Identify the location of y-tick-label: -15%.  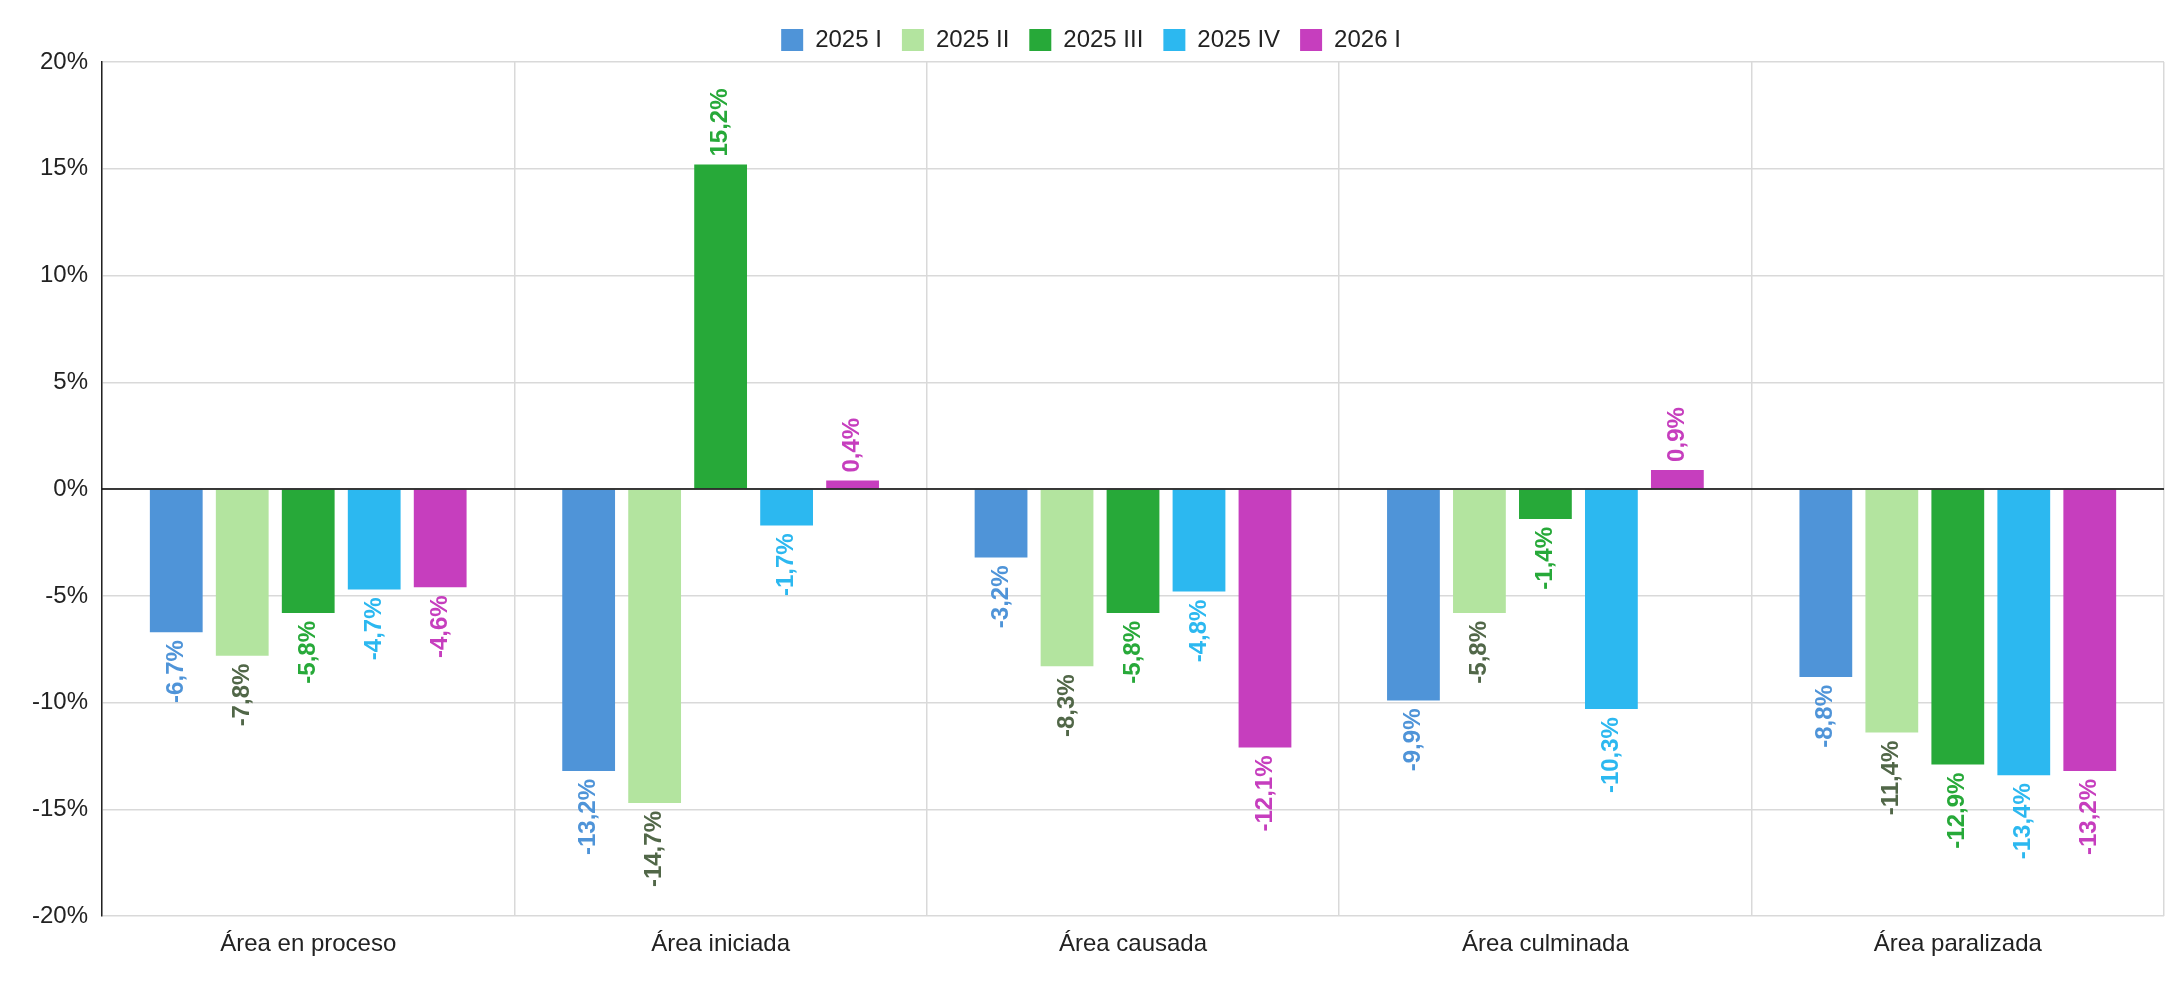
(60, 808).